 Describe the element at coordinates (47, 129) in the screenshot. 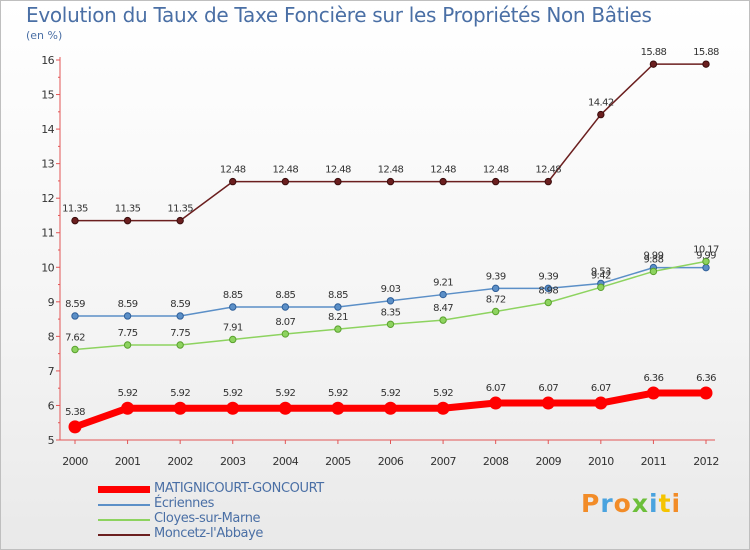

I see `y-tick-label: 14` at that location.